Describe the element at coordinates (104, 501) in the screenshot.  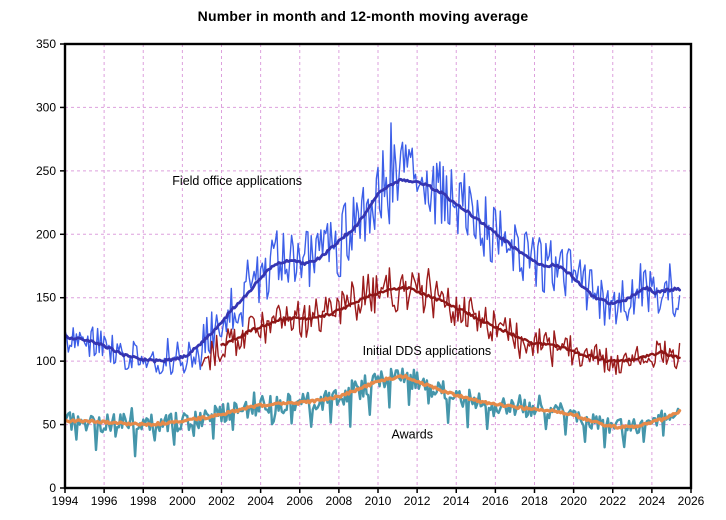
I see `x-tick-label: 1996` at that location.